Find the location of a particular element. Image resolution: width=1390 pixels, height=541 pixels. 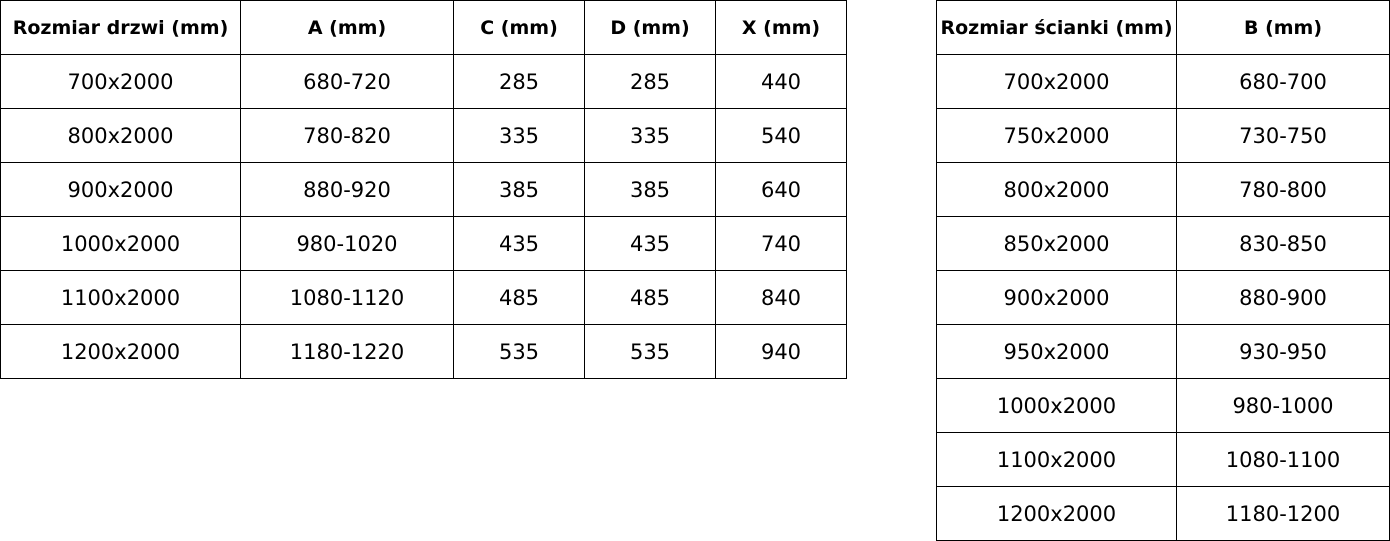

table-cell: 680-700 is located at coordinates (1283, 81).